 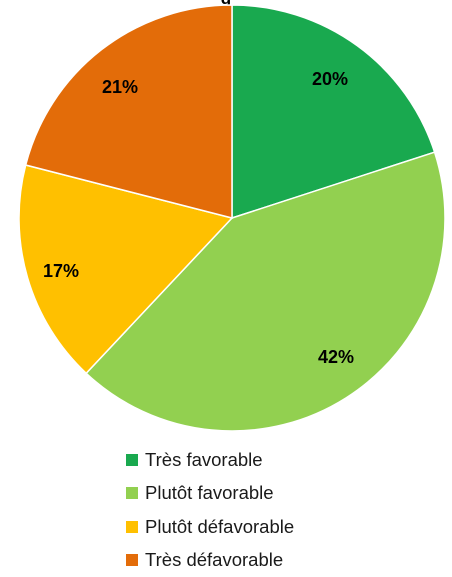 What do you see at coordinates (330, 79) in the screenshot?
I see `slice-data-label: 20%` at bounding box center [330, 79].